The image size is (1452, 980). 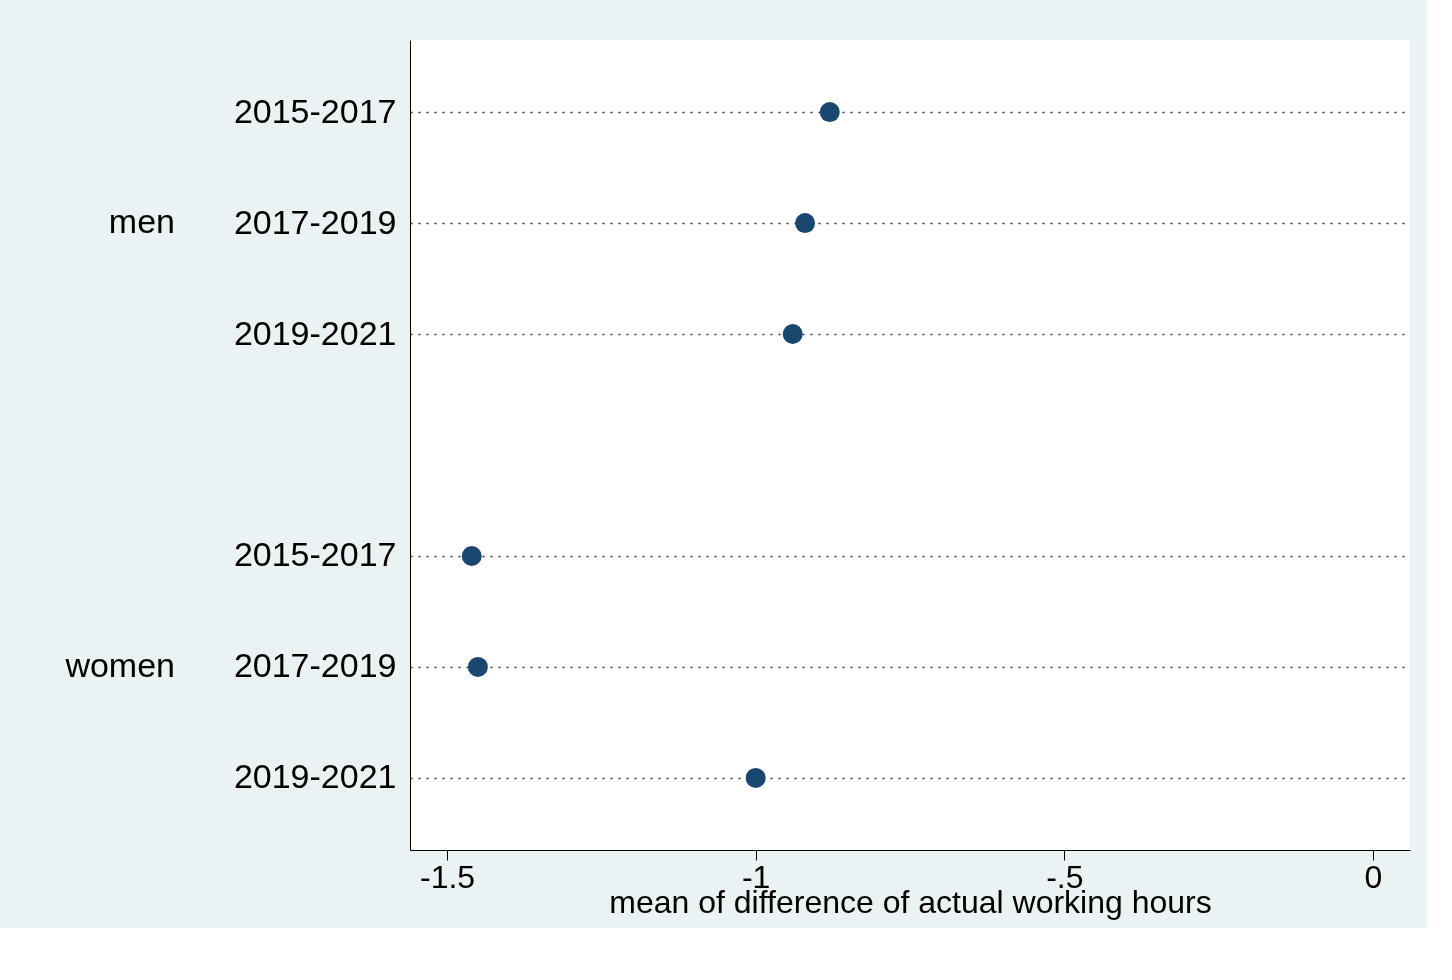 What do you see at coordinates (447, 876) in the screenshot?
I see `x-tick-label: -1.5` at bounding box center [447, 876].